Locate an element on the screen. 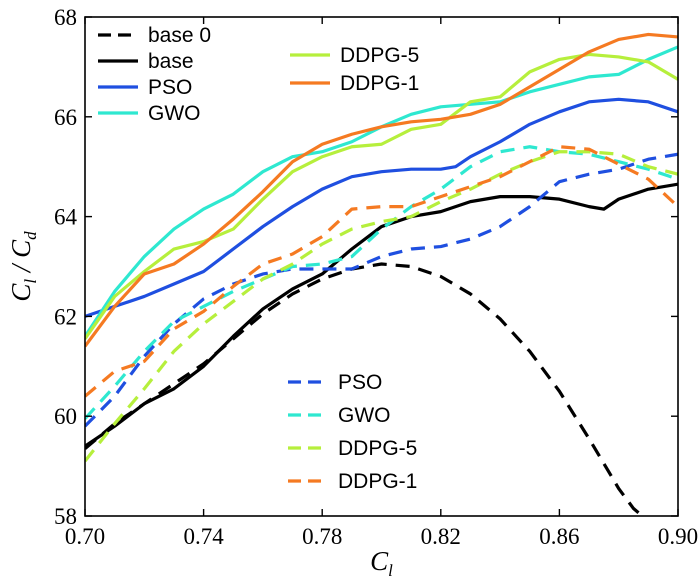 The image size is (700, 582). x-axis-title-main: C is located at coordinates (379, 561).